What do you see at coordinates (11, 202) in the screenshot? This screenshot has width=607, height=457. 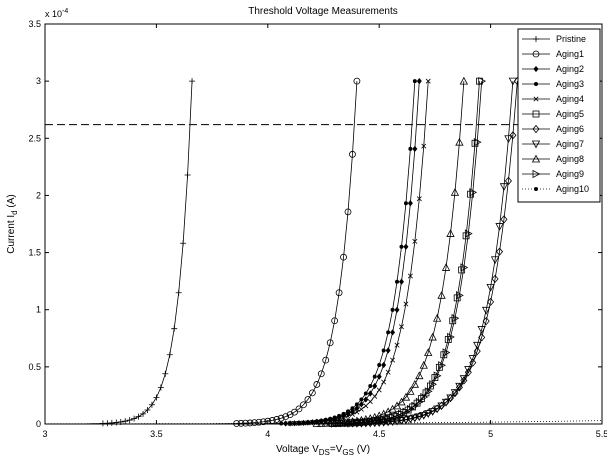 I see `y-axis-title-unit: (A)` at bounding box center [11, 202].